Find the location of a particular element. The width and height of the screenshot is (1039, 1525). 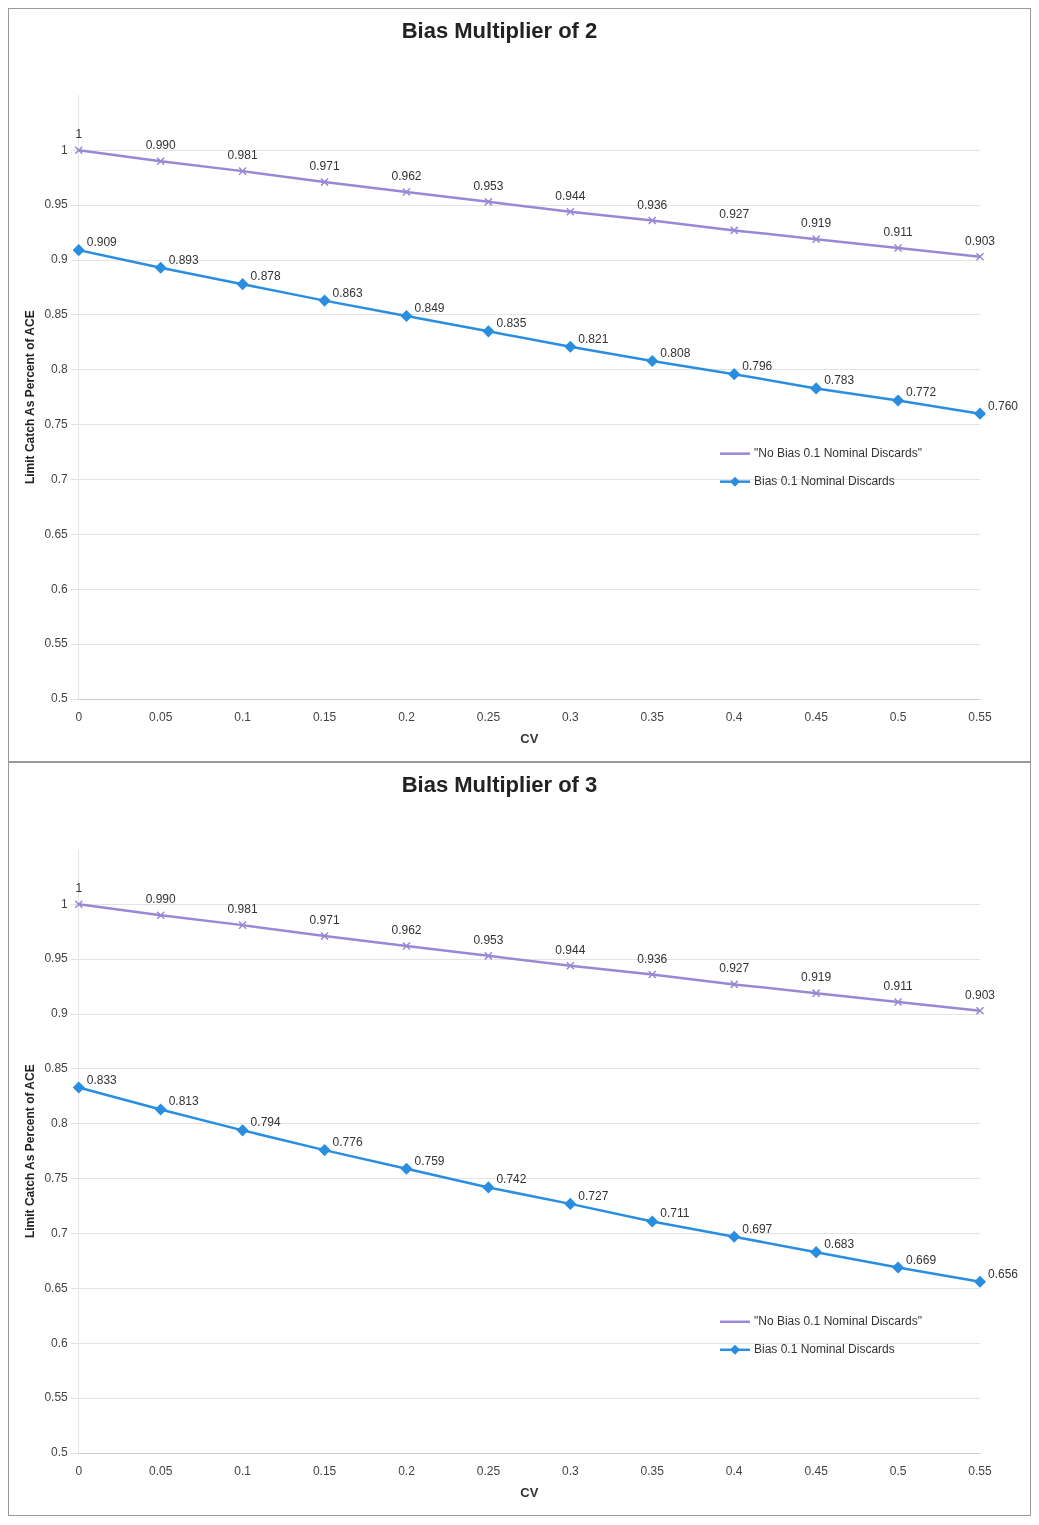

data-label: 0.711 is located at coordinates (675, 1213).